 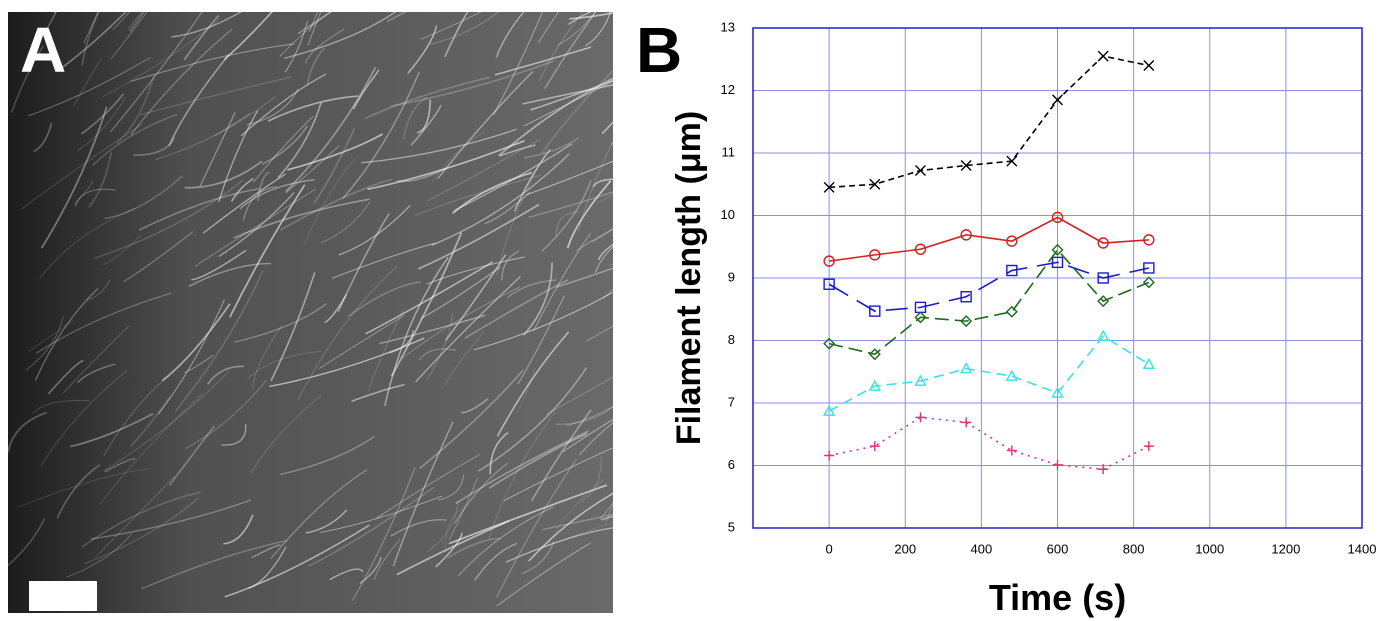 I want to click on y-tick-label: 10, so click(x=728, y=214).